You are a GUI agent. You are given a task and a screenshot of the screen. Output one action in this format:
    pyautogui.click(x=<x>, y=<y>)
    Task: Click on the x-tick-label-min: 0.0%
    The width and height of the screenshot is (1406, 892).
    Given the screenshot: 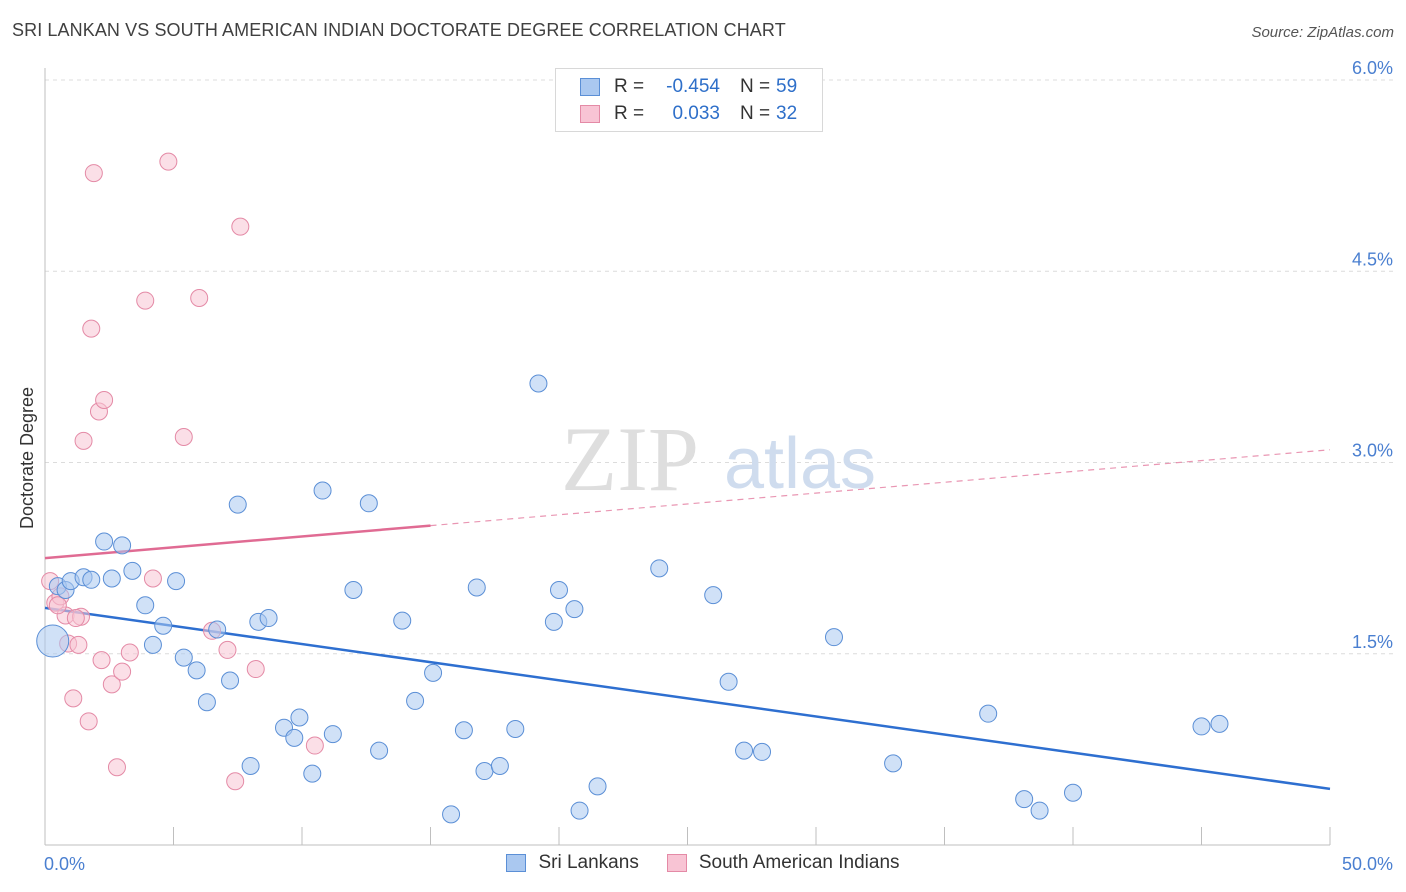 What is the action you would take?
    pyautogui.click(x=64, y=864)
    